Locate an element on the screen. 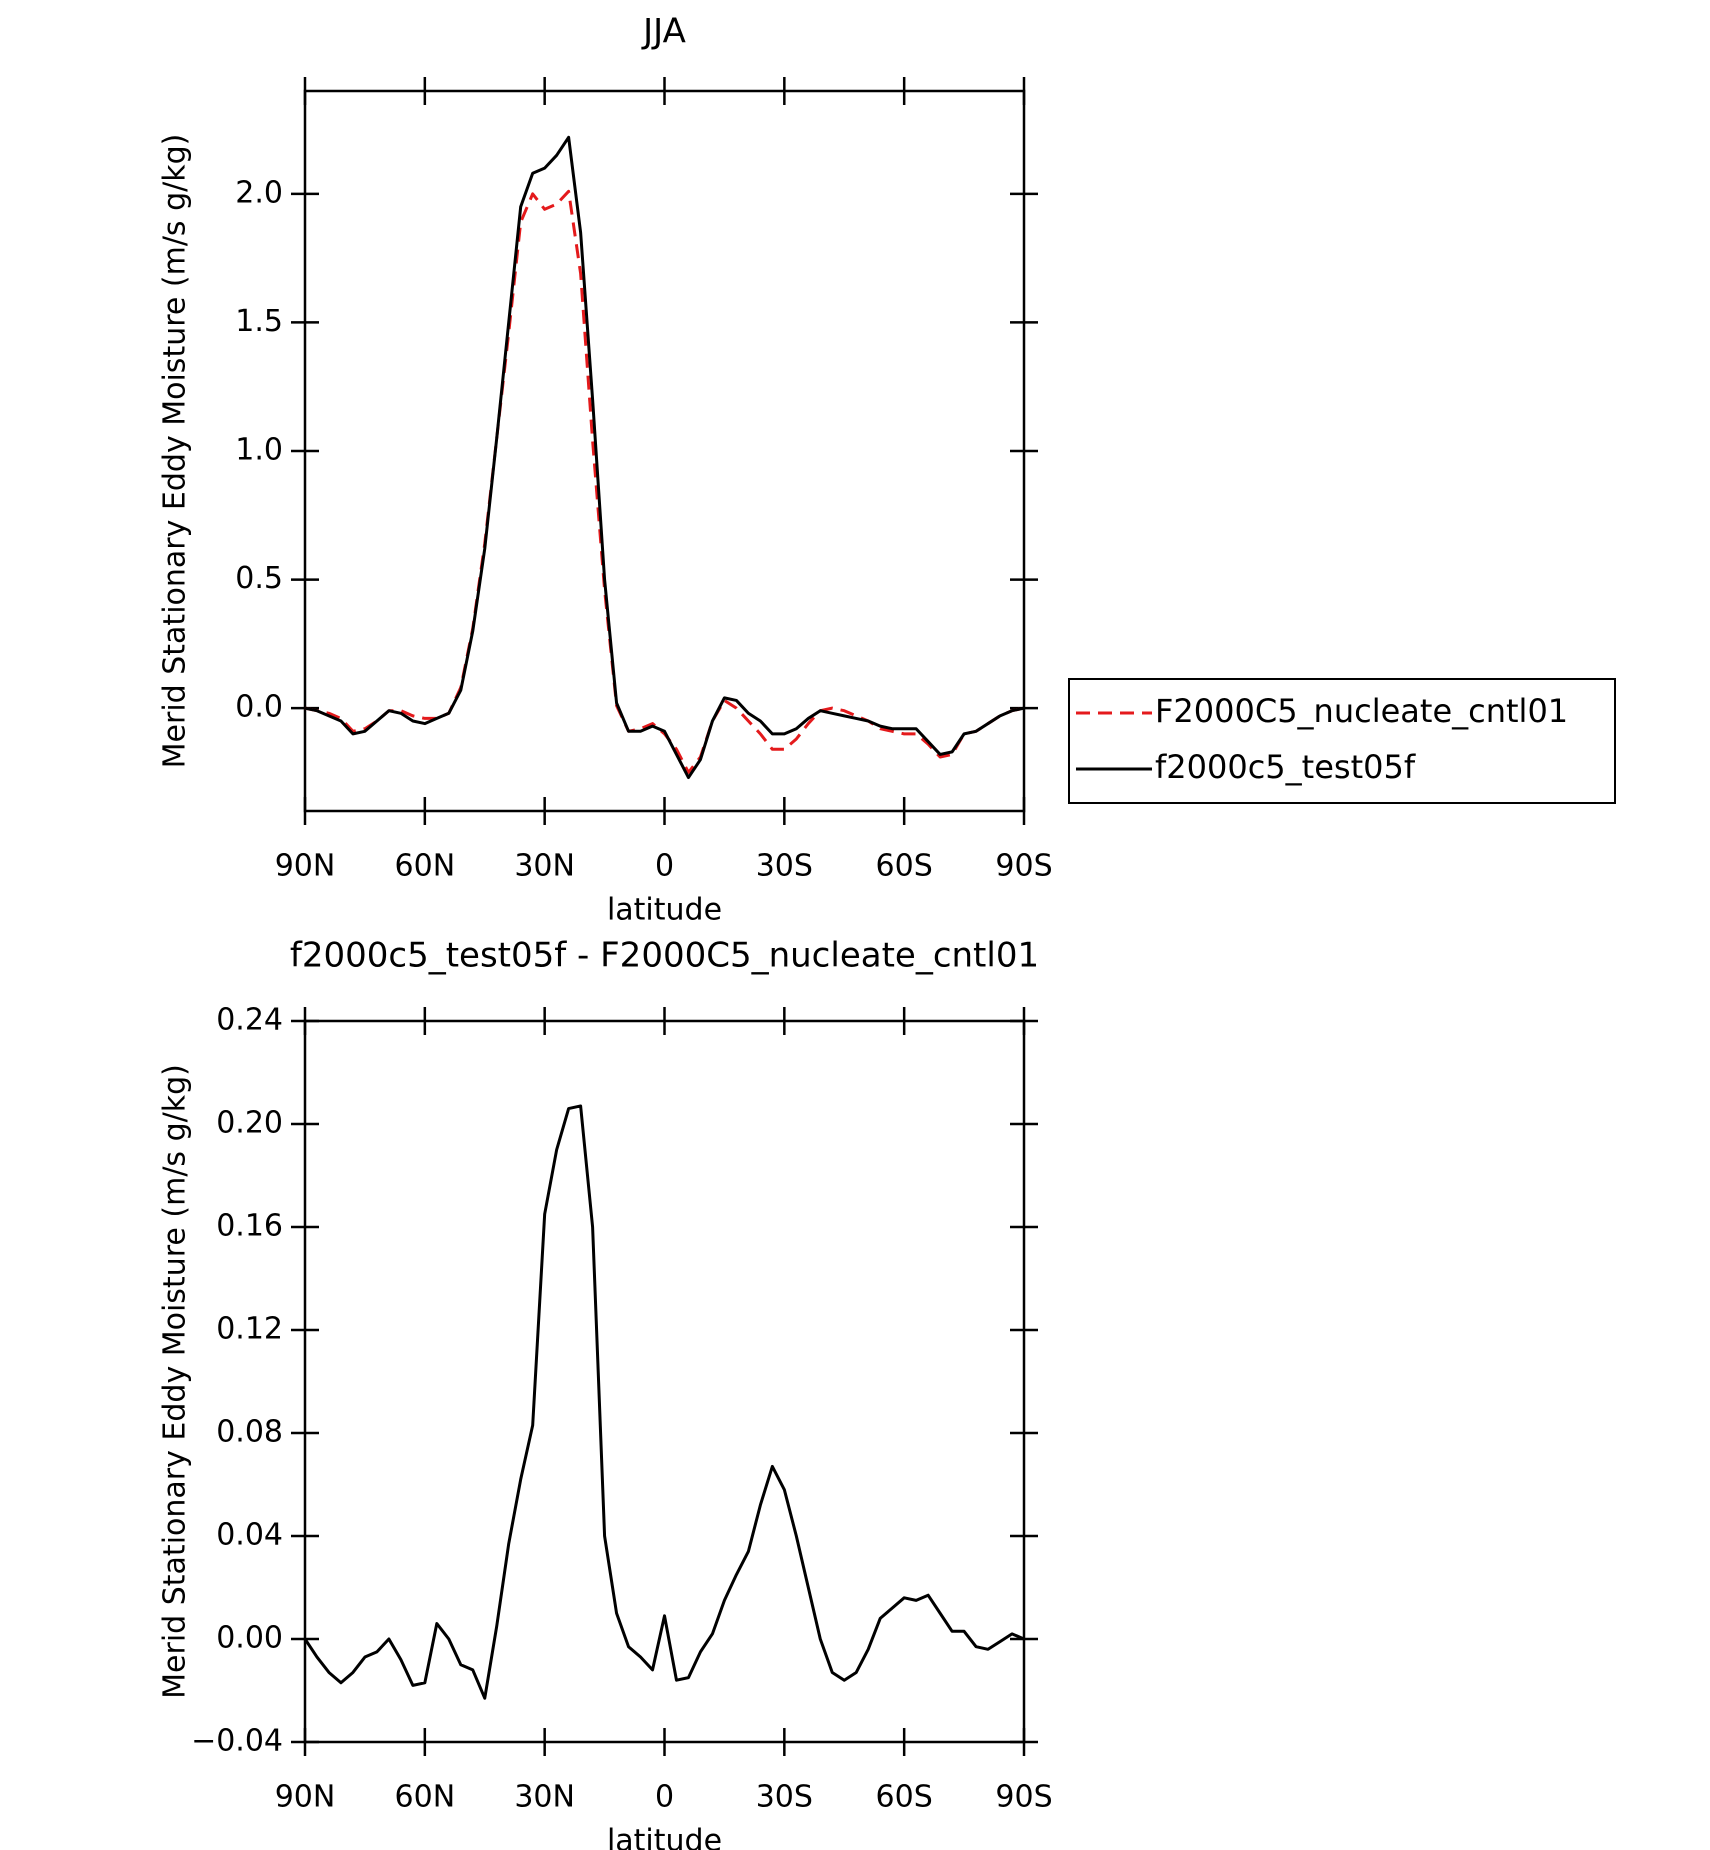  y-tick-label: 0.12 is located at coordinates (249, 1329).